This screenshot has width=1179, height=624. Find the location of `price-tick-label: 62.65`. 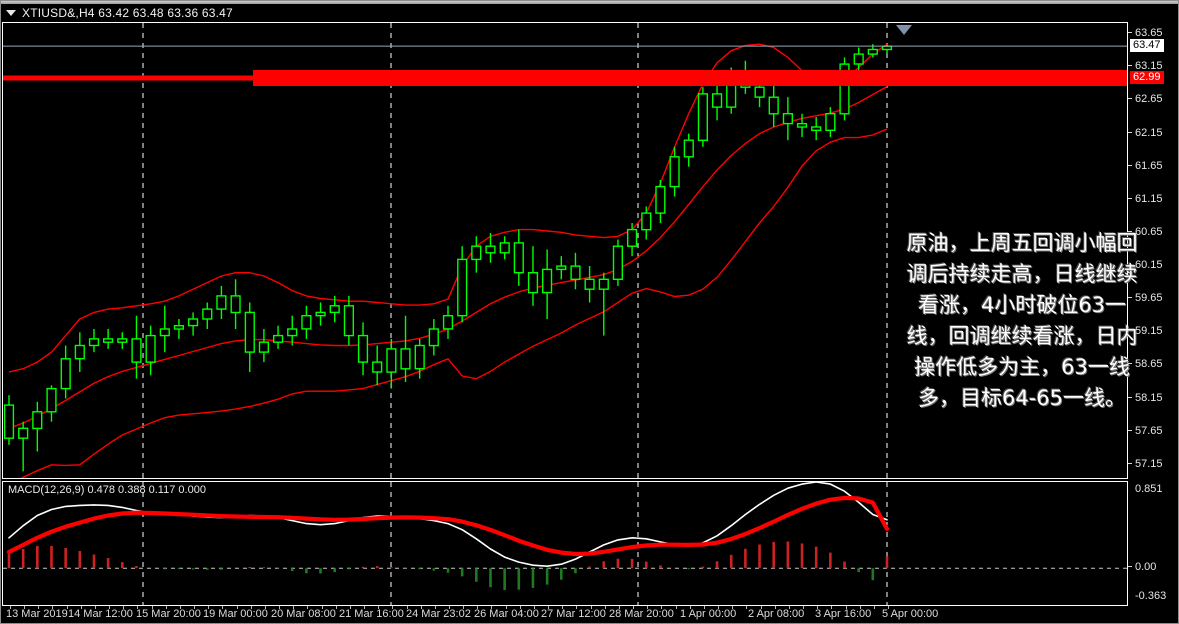

price-tick-label: 62.65 is located at coordinates (1149, 99).